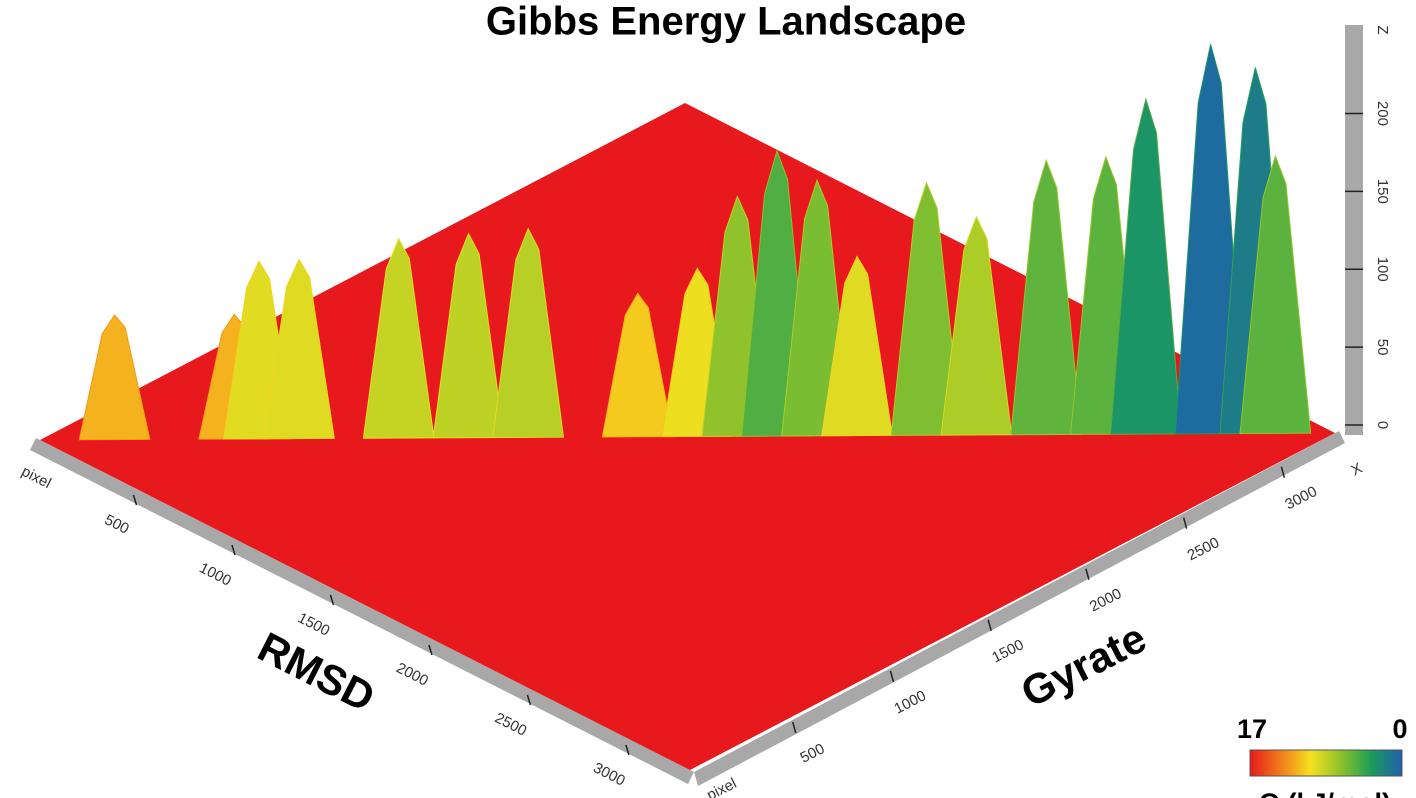  What do you see at coordinates (214, 574) in the screenshot?
I see `y-tick-label: 1000` at bounding box center [214, 574].